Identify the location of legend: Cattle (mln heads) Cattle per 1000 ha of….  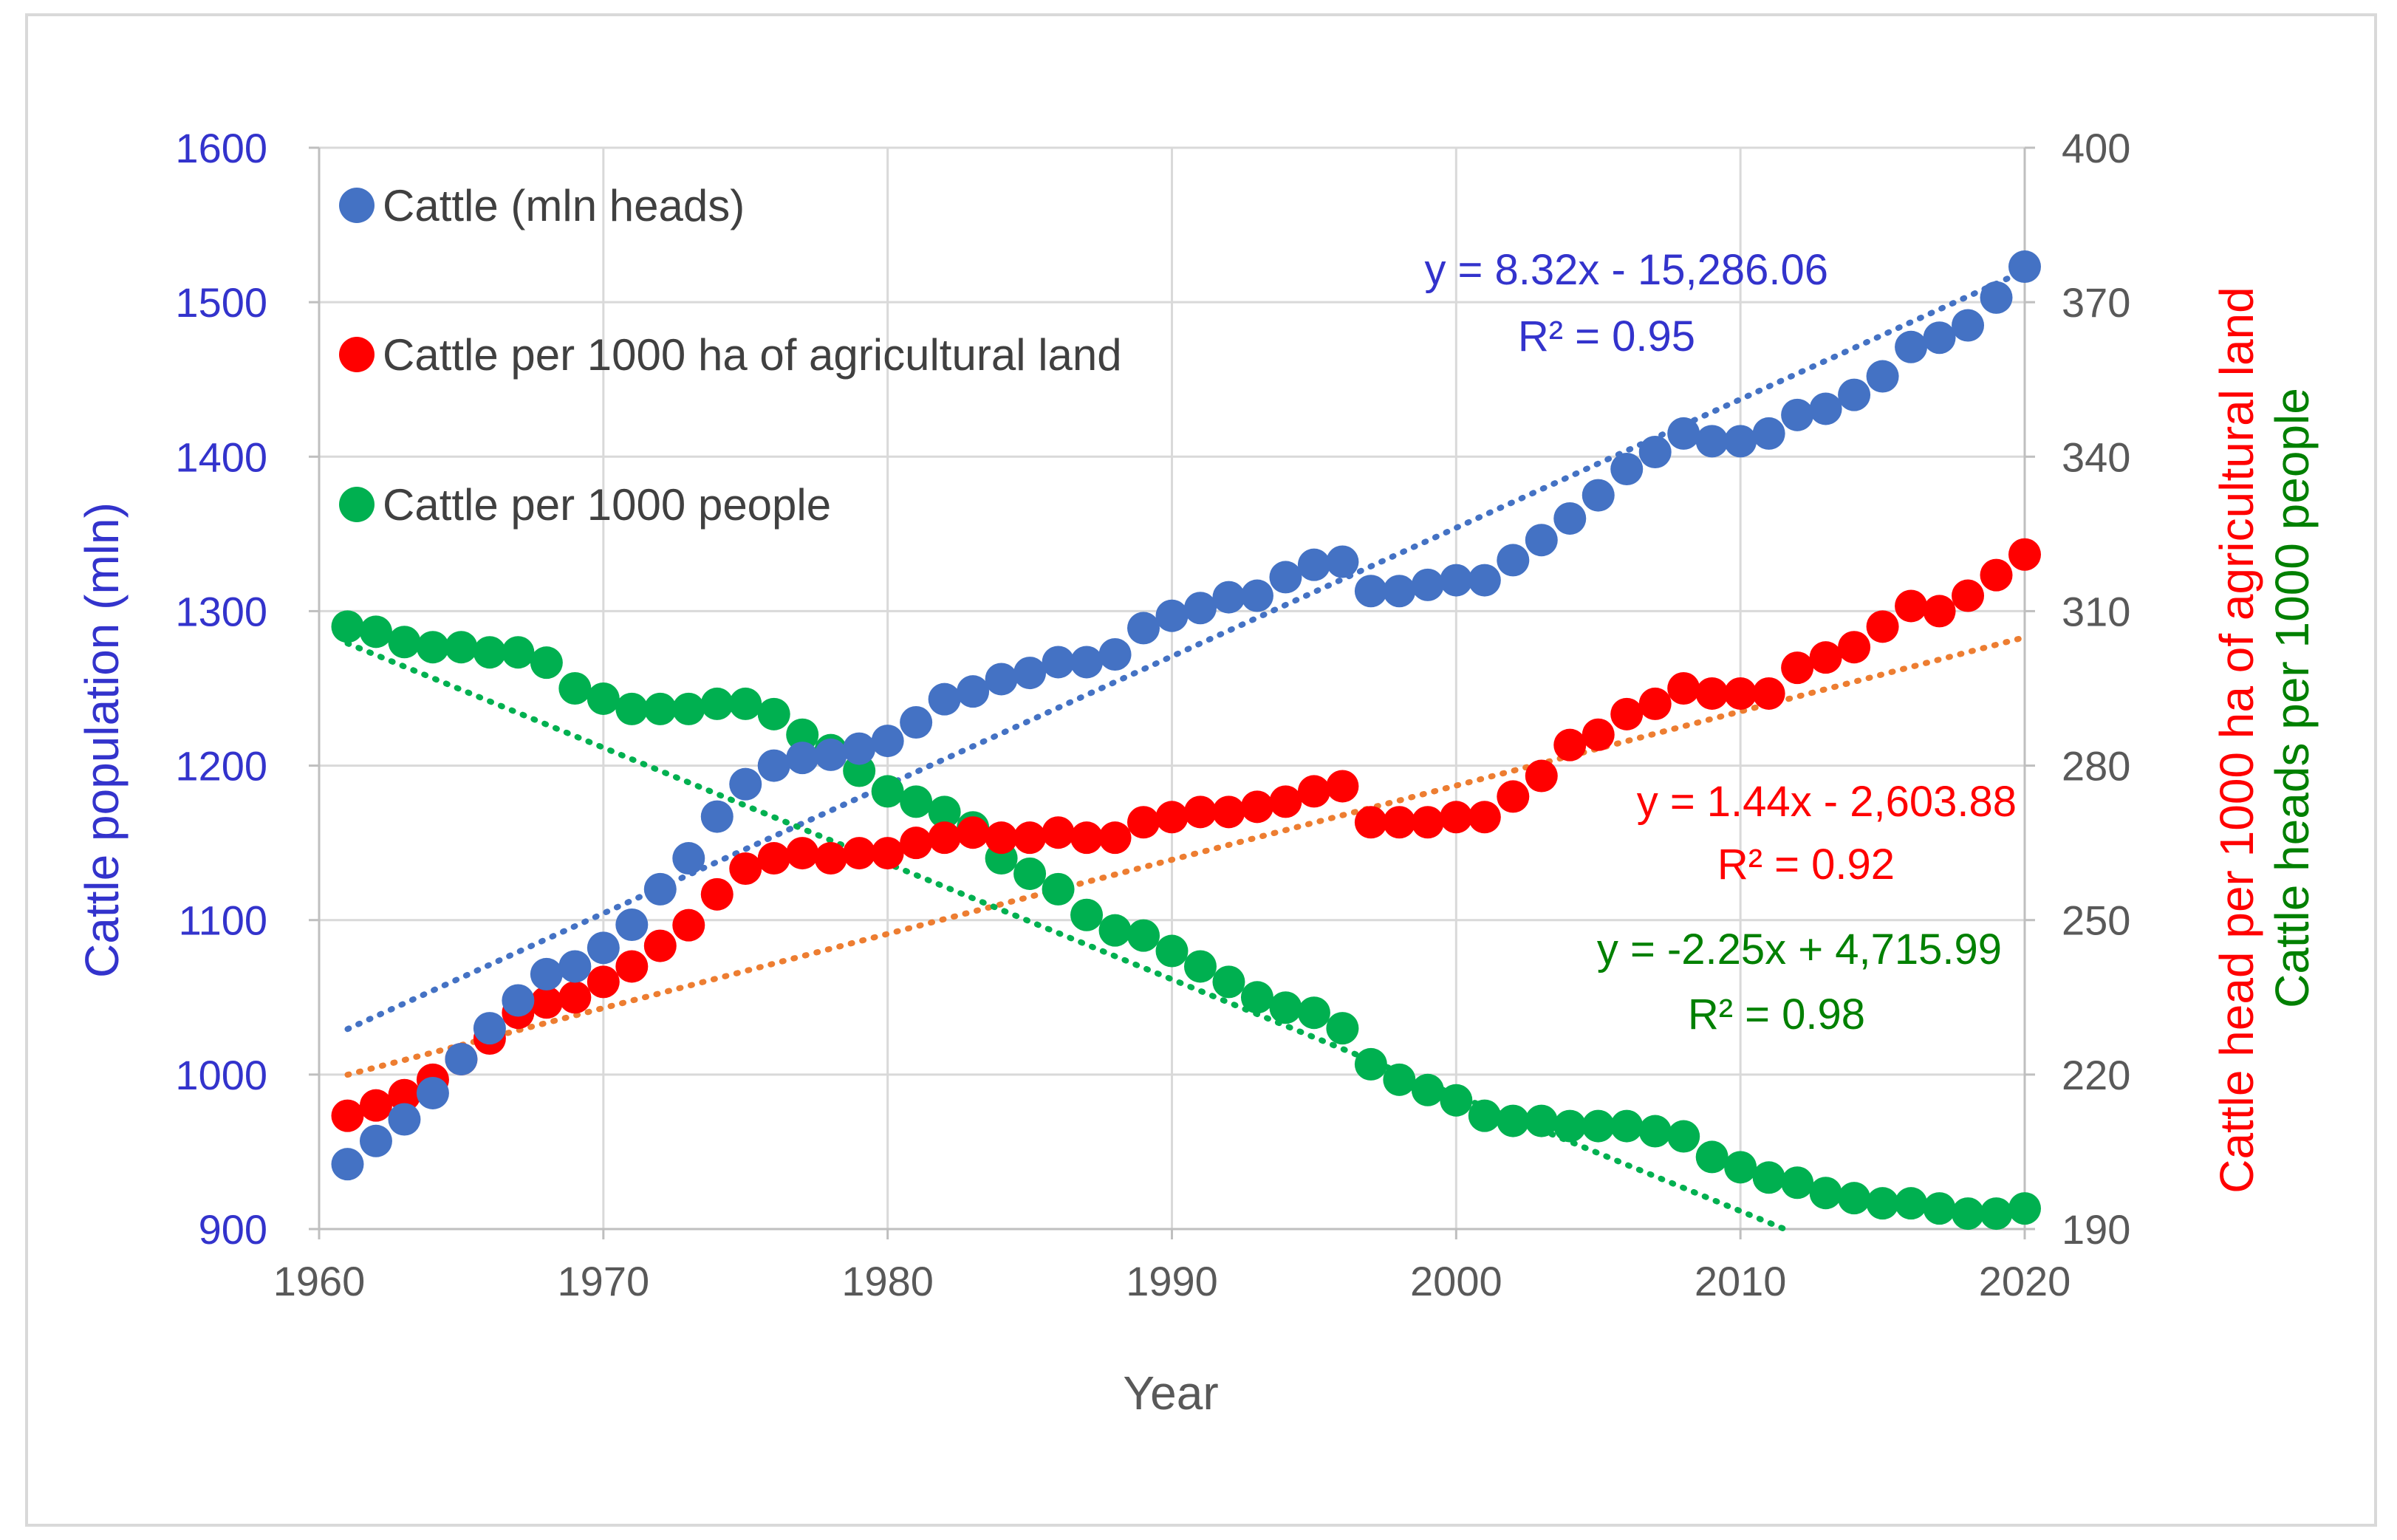
(730, 355).